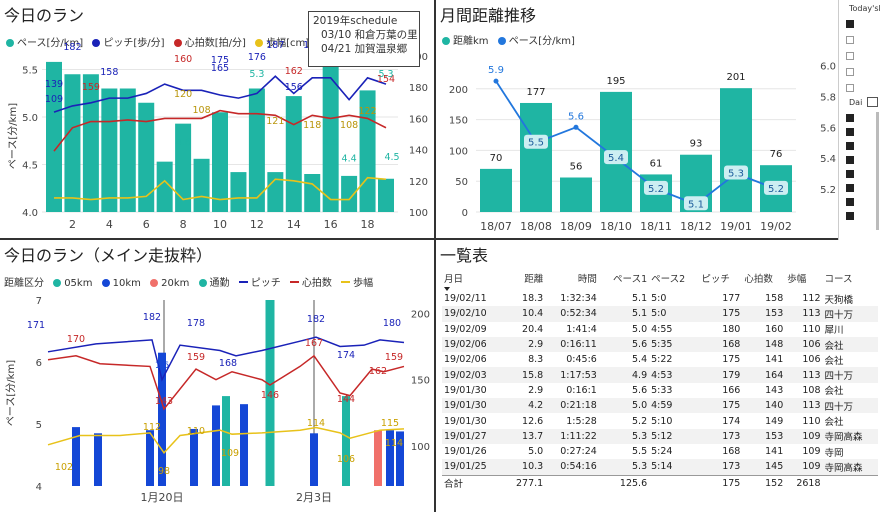 The height and width of the screenshot is (512, 880). I want to click on column-header: ピッチ, so click(715, 279).